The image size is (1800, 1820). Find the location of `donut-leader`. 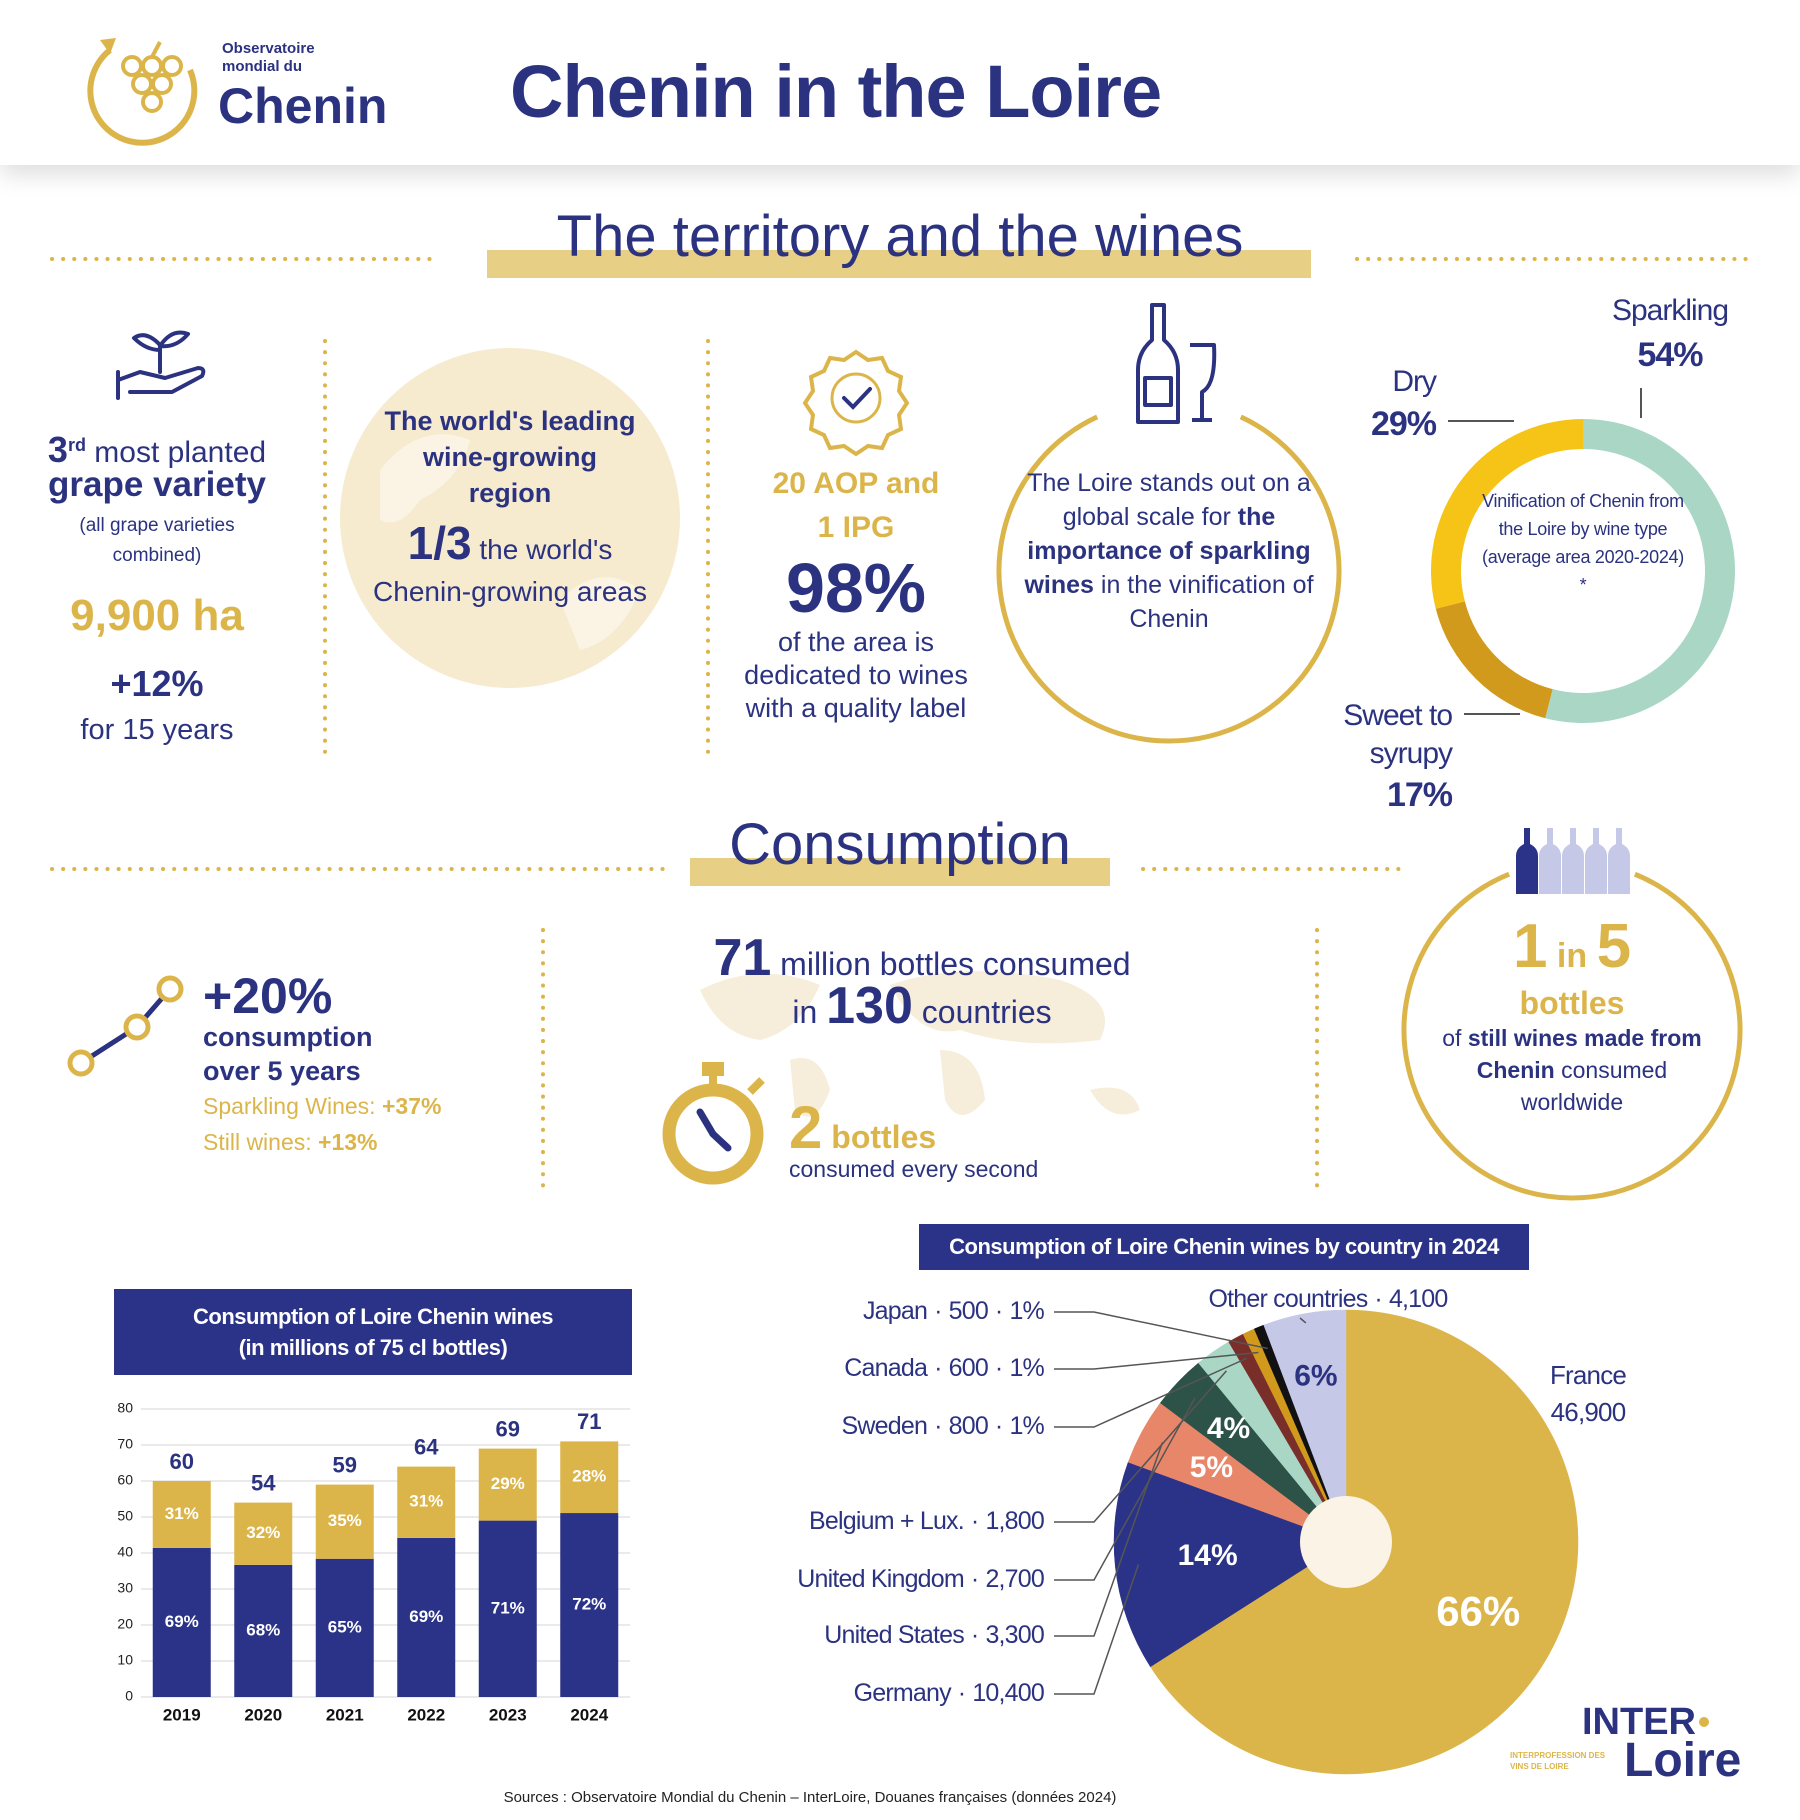

donut-leader is located at coordinates (1545, 551).